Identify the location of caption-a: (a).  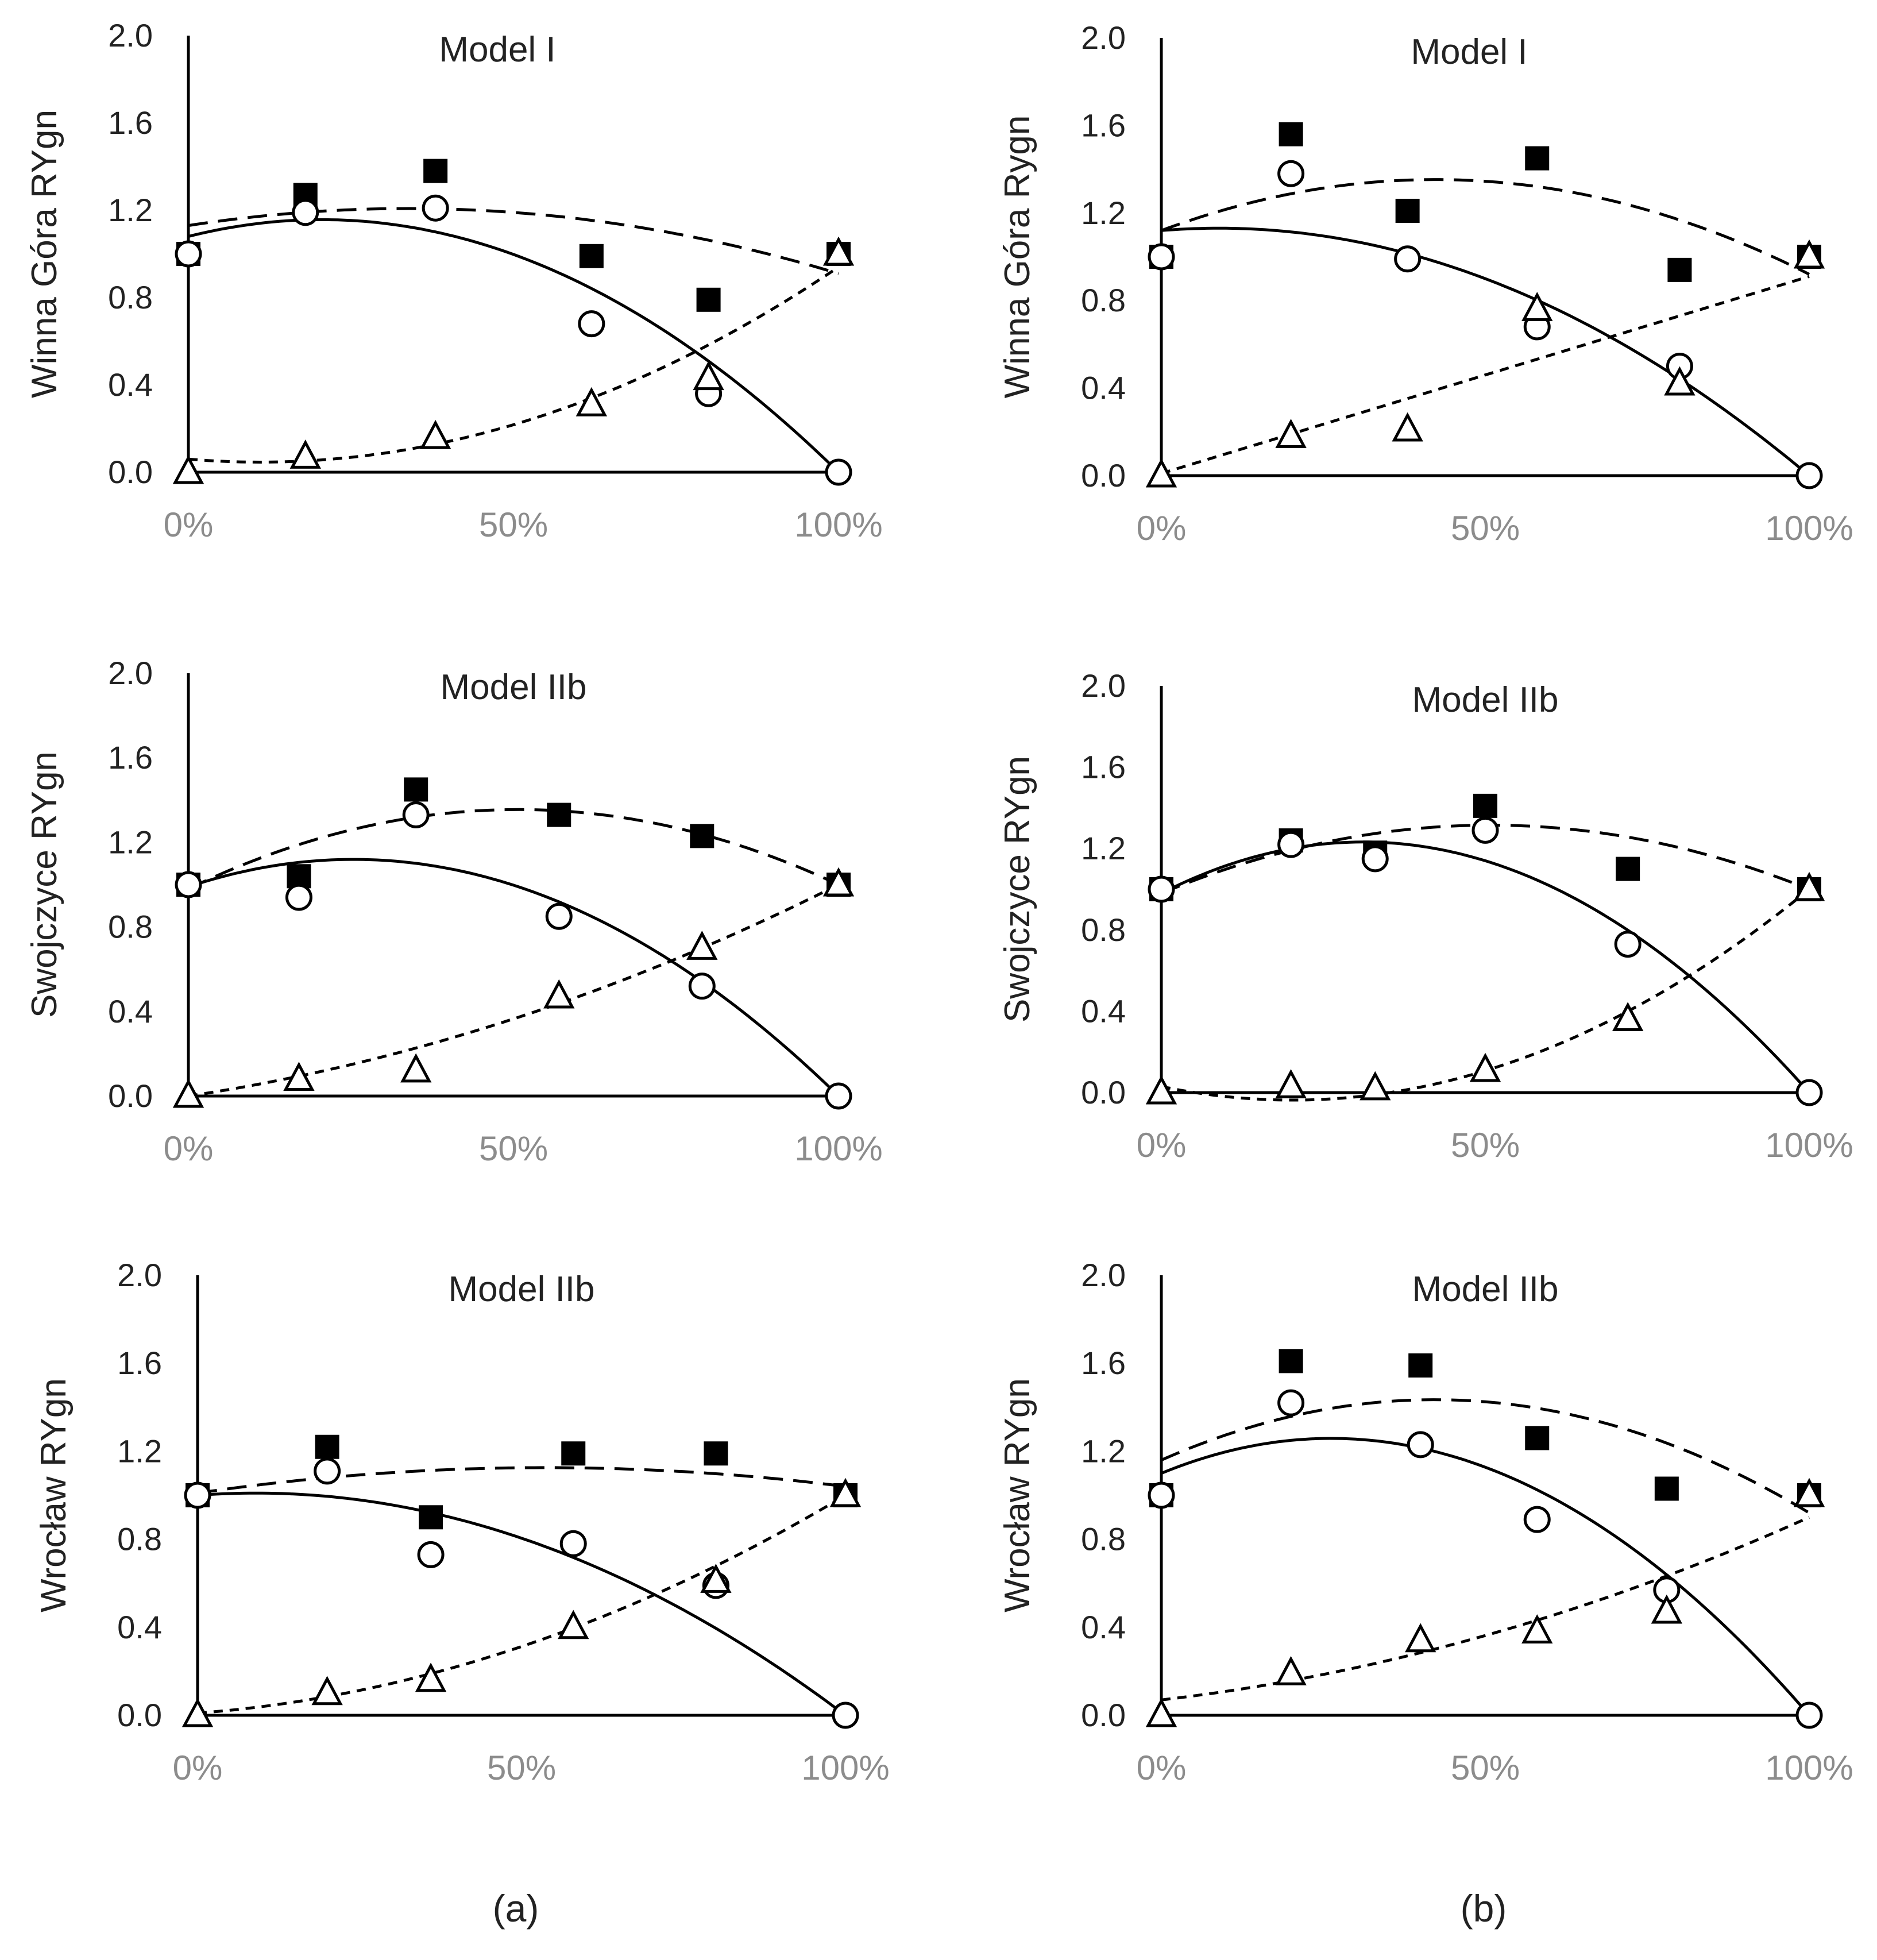
(516, 1908).